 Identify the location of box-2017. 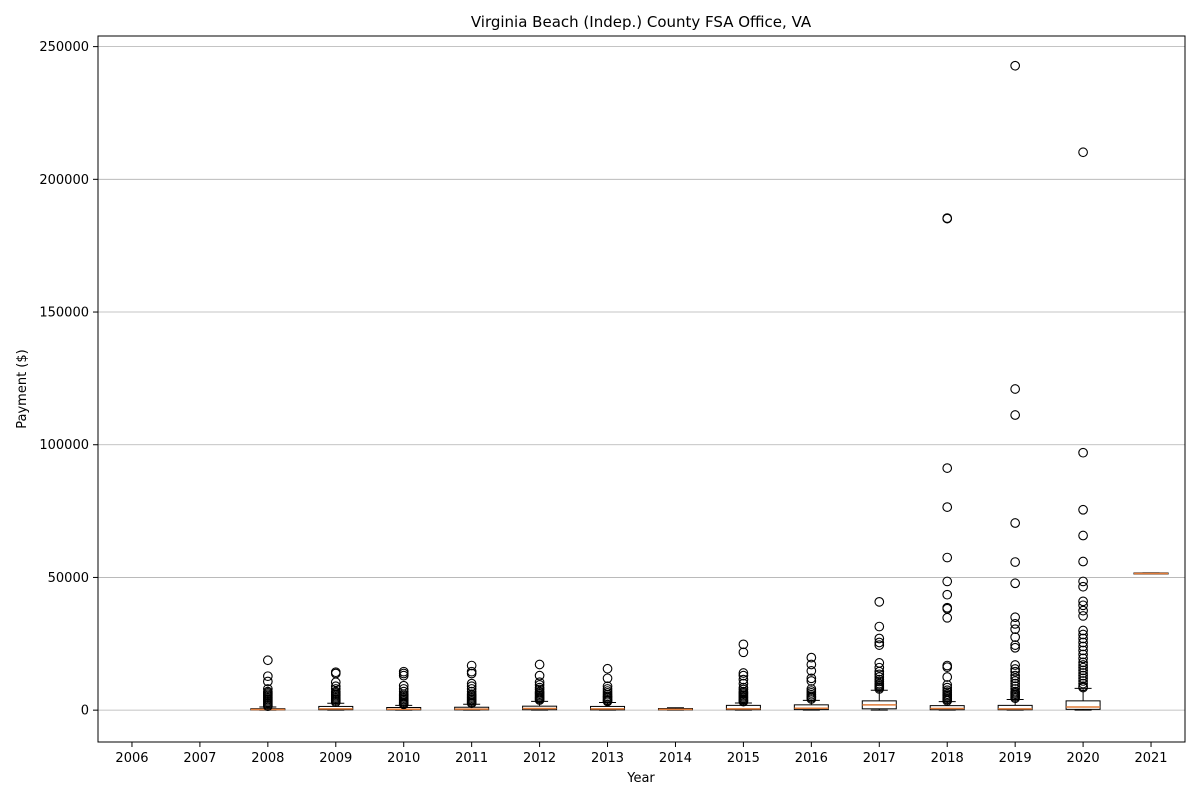
(879, 654).